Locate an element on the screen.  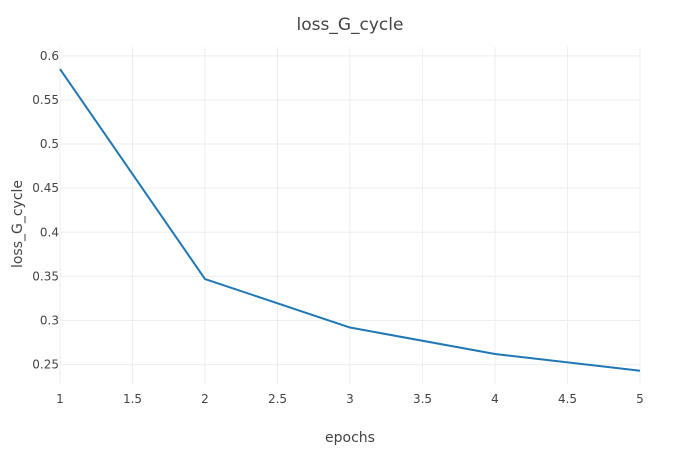
y-axis-title: loss_G_cycle is located at coordinates (18, 224).